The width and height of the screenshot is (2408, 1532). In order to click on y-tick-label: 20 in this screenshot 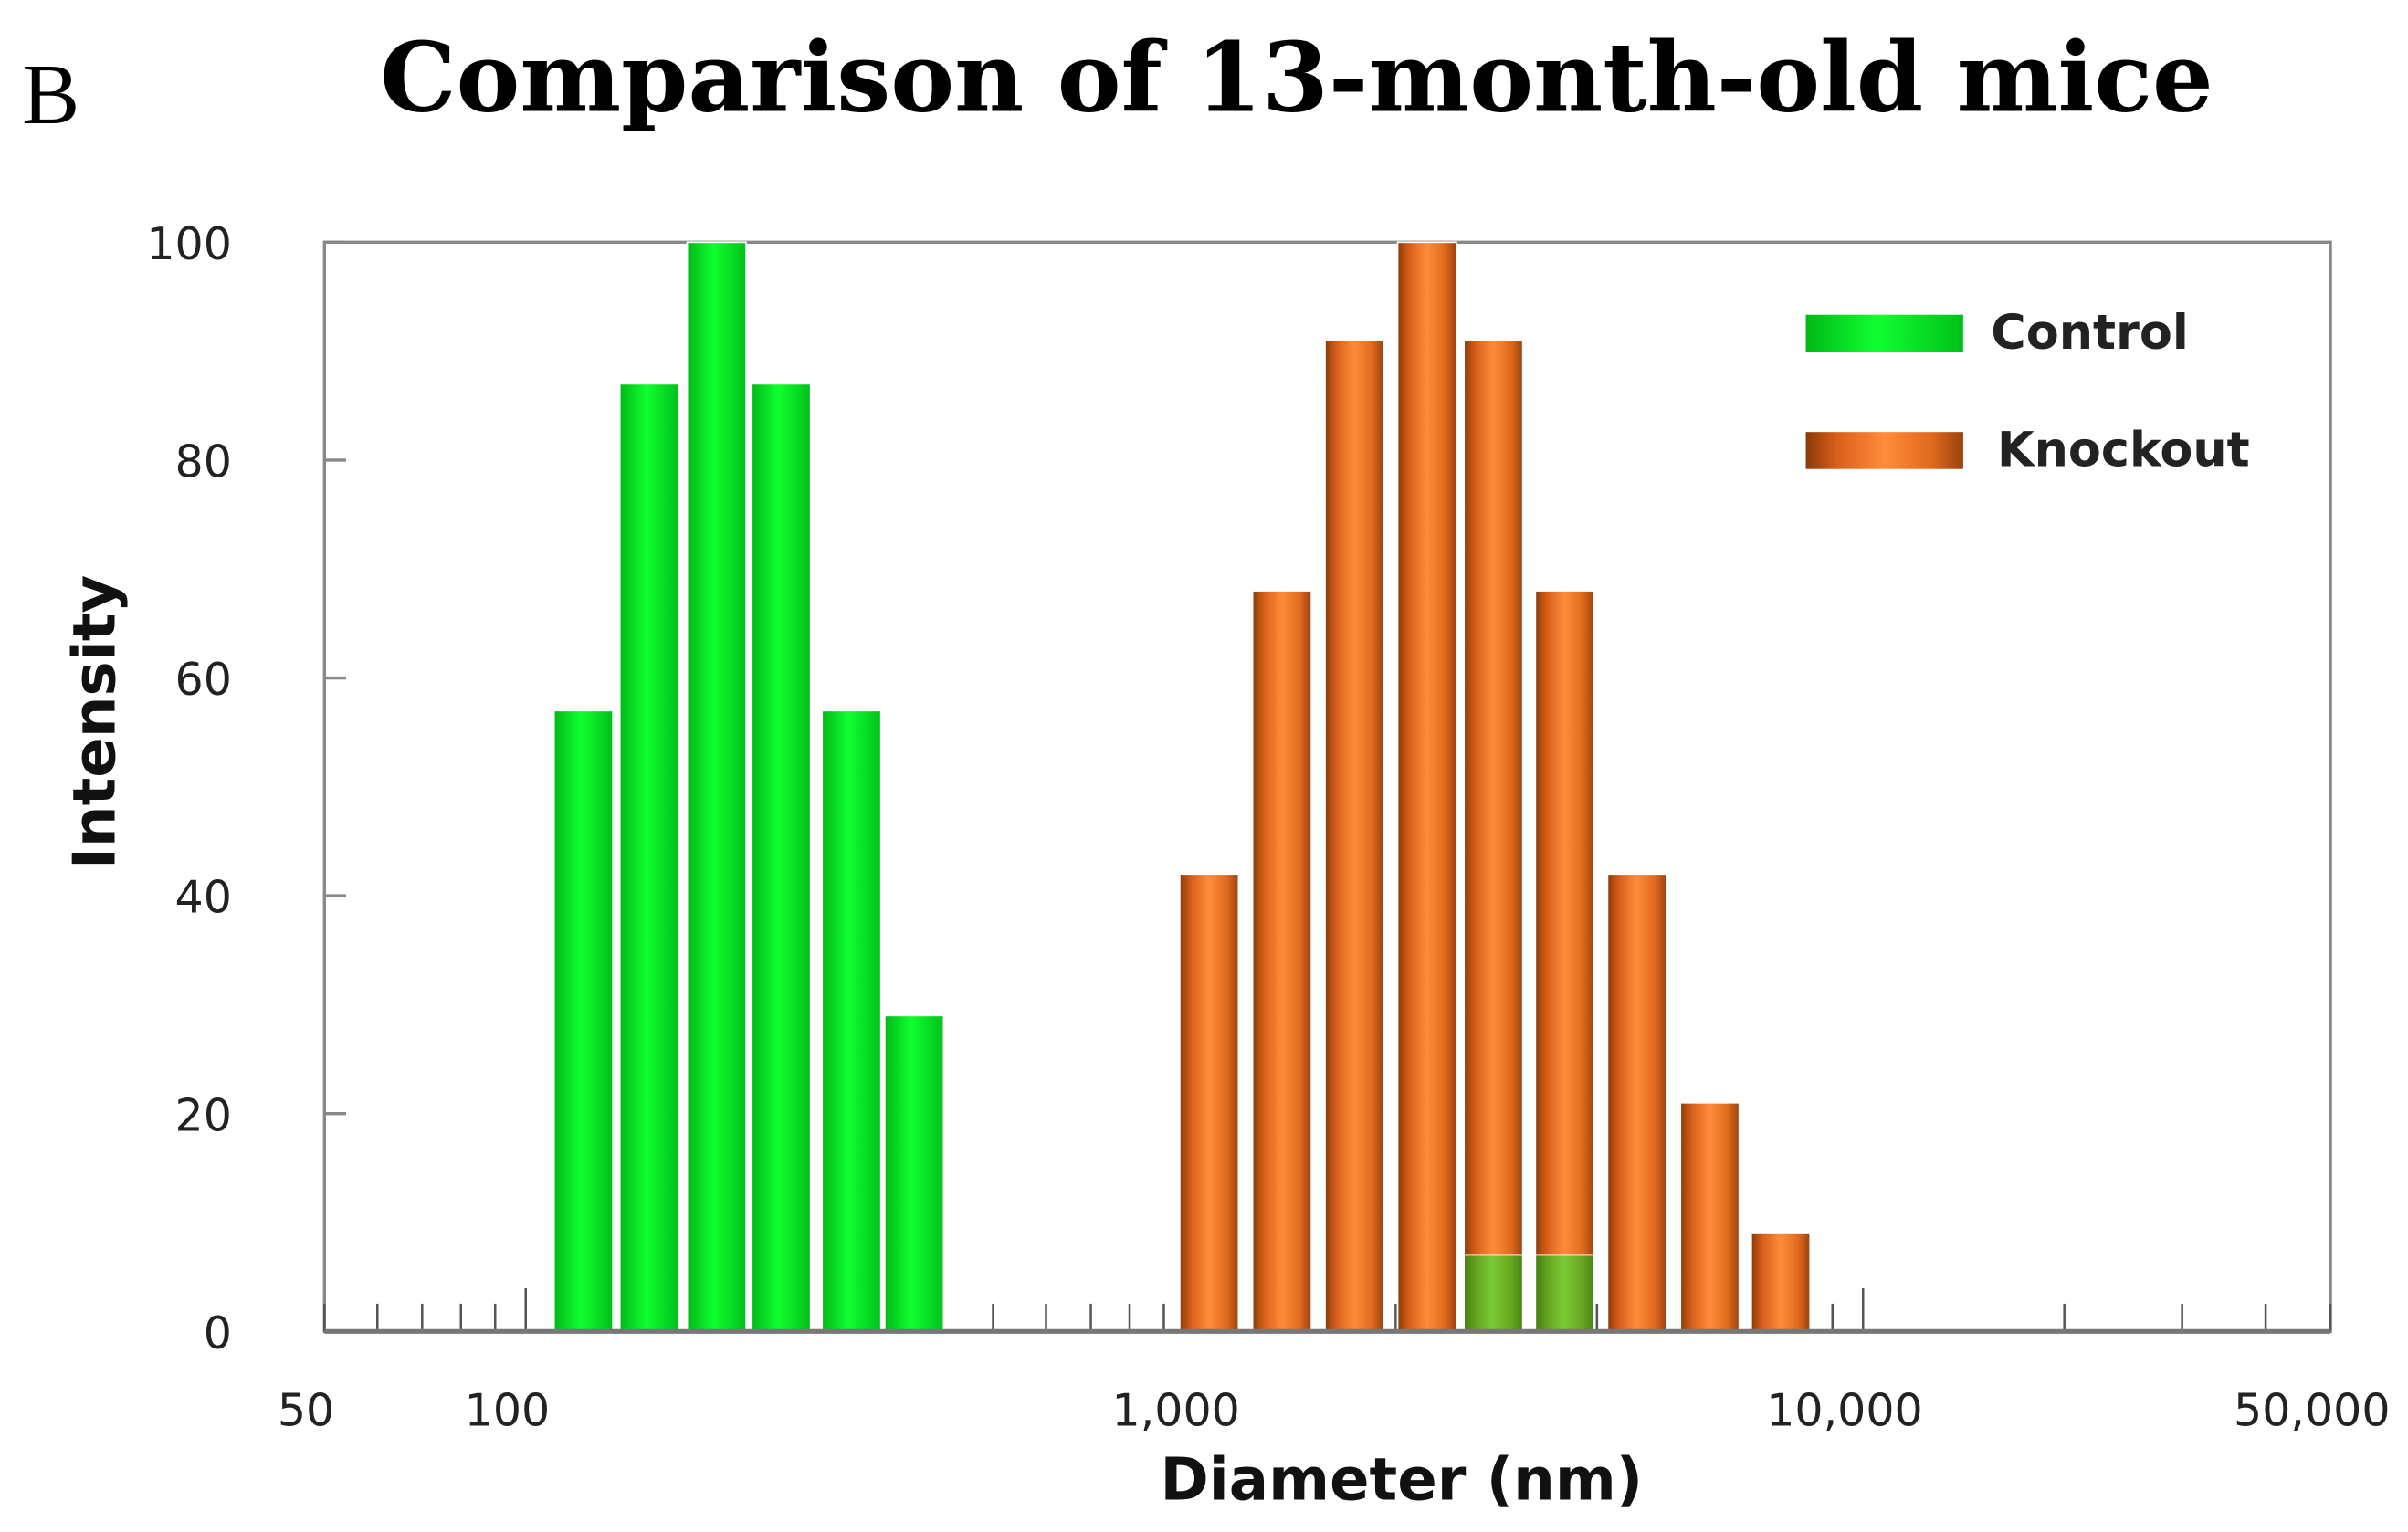, I will do `click(203, 1115)`.